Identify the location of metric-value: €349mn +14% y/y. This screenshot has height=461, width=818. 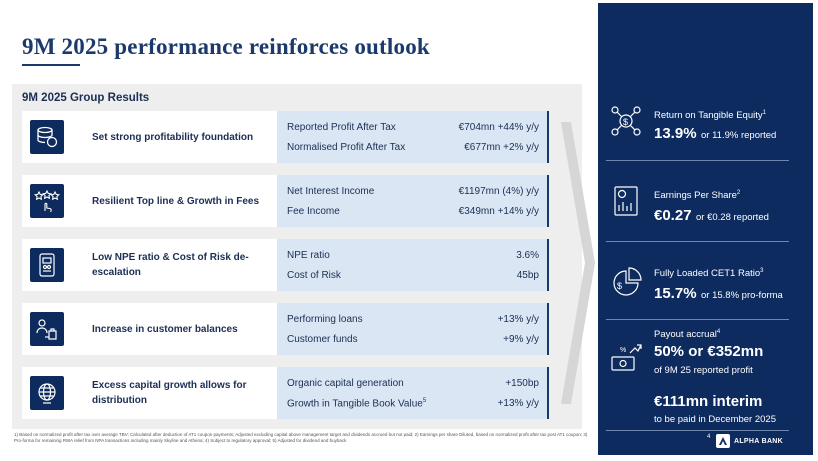
(498, 211).